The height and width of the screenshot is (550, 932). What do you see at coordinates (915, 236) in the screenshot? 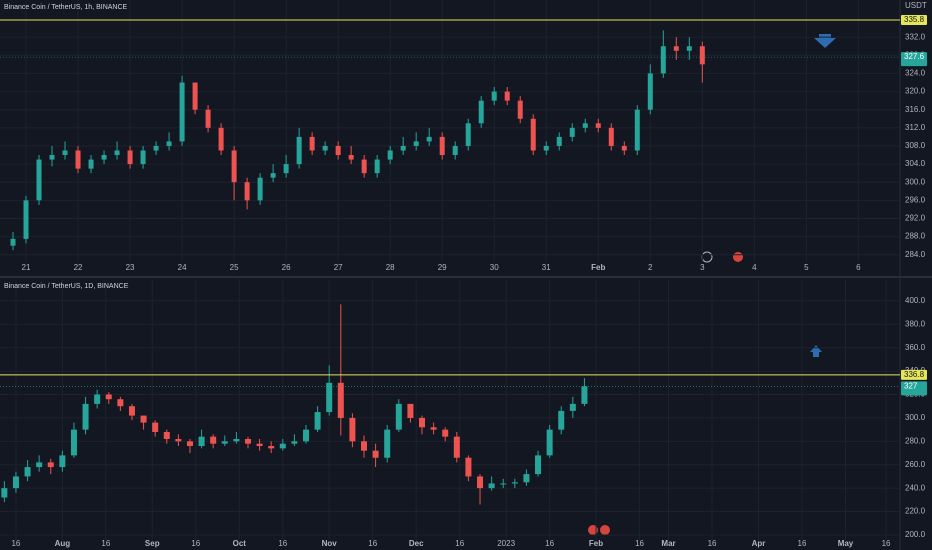
I see `y-tick-label: 288.0` at bounding box center [915, 236].